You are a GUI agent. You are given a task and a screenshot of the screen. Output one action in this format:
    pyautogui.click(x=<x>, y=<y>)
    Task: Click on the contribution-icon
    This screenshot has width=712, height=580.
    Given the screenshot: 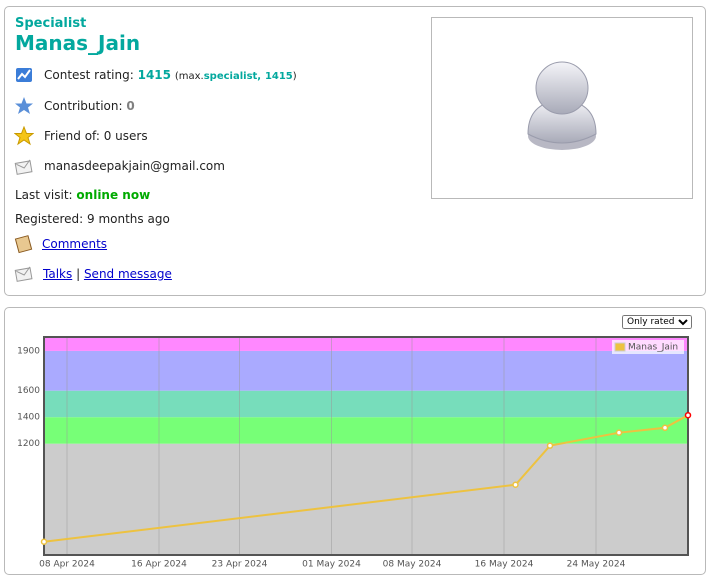 What is the action you would take?
    pyautogui.click(x=24, y=105)
    